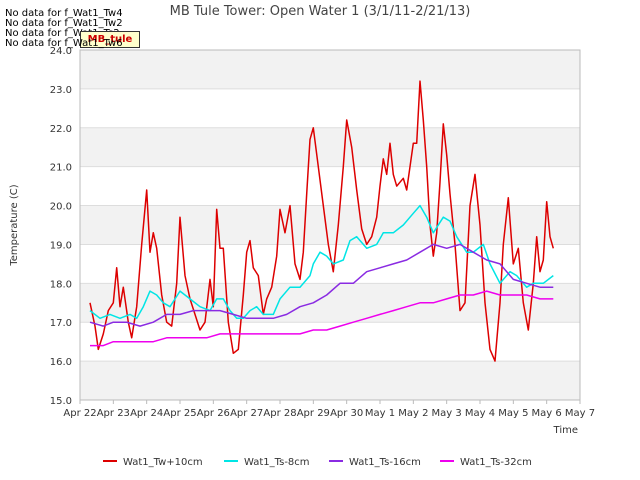 This screenshot has height=480, width=640. I want to click on x-tick-label: May 1, so click(380, 413).